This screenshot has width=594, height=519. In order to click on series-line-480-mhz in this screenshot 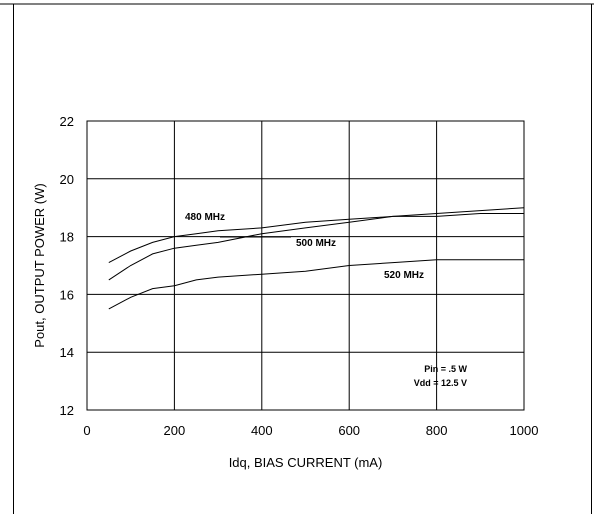, I will do `click(316, 238)`.